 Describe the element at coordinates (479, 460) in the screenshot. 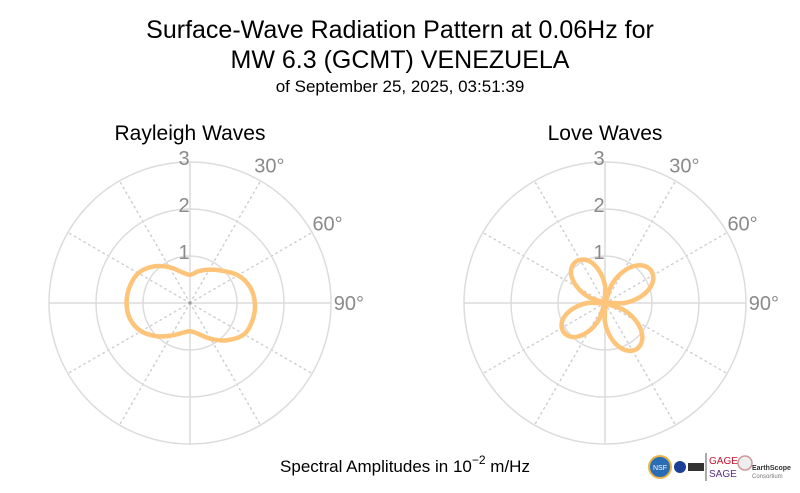

I see `x-label-exponent: −2` at that location.